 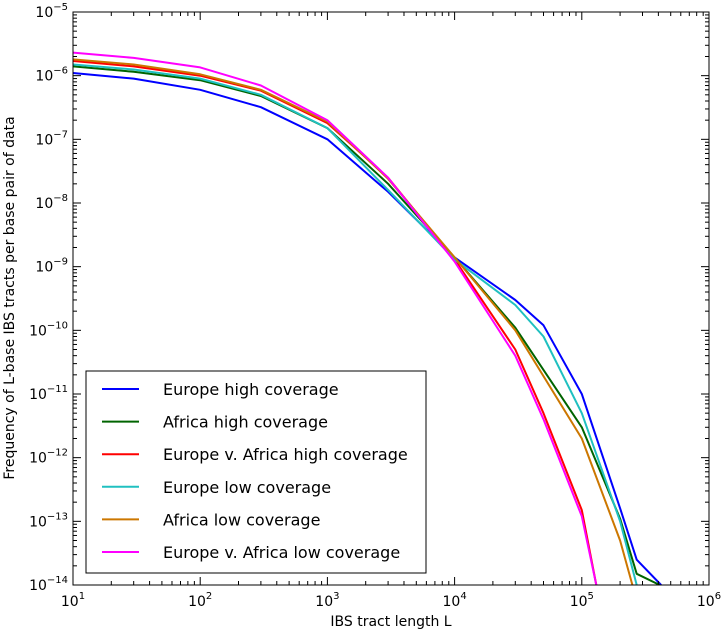 I want to click on y-tick-label: 10⁻¹¹, so click(x=48, y=393).